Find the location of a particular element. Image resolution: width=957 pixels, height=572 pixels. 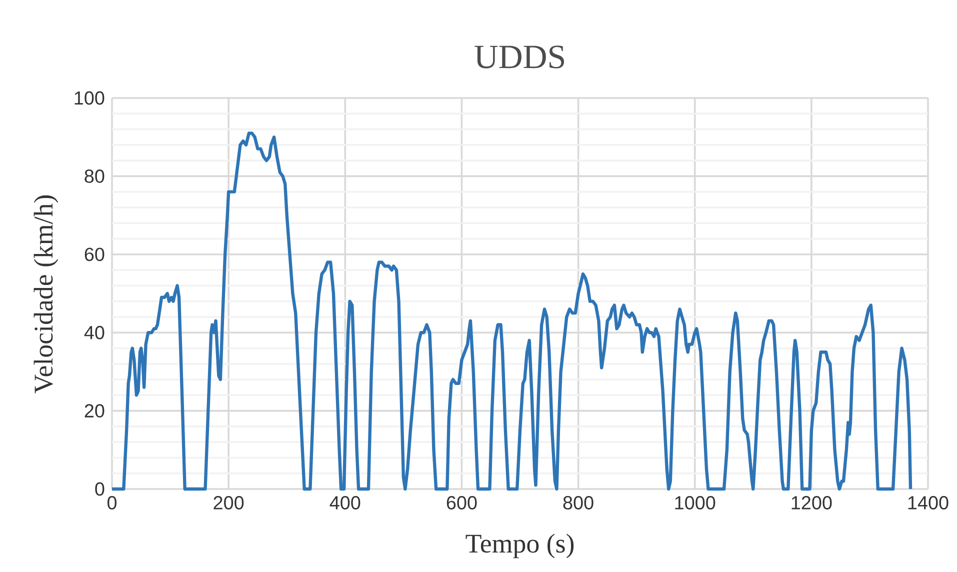

x-tick-label: 200 is located at coordinates (229, 503).